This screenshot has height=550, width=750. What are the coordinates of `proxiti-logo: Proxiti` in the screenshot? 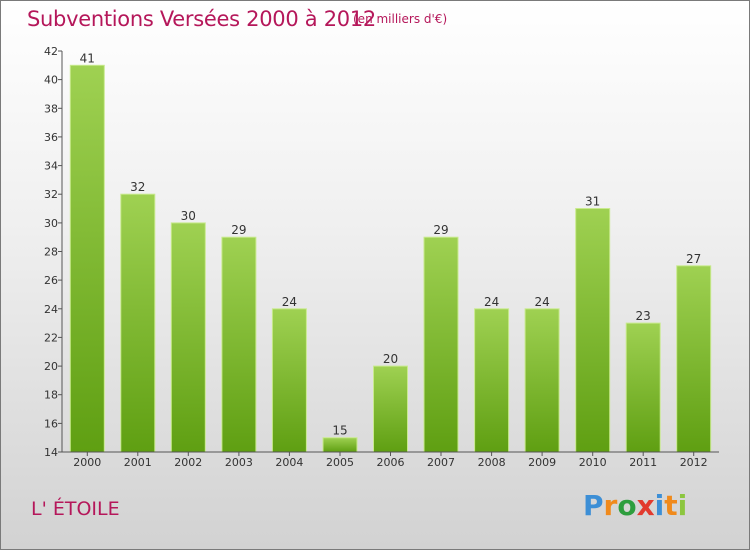 It's located at (635, 505).